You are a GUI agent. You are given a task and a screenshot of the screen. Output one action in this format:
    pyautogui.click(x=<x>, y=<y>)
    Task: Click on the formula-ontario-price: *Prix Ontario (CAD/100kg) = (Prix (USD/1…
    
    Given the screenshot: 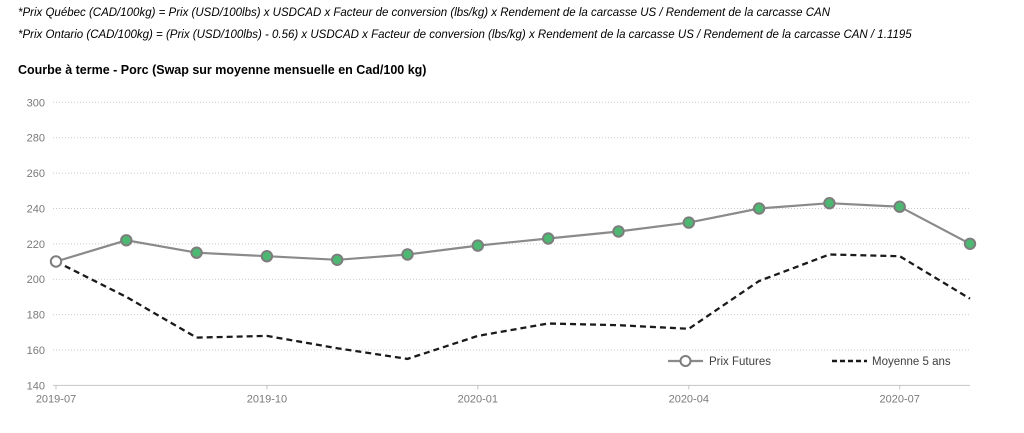 What is the action you would take?
    pyautogui.click(x=465, y=35)
    